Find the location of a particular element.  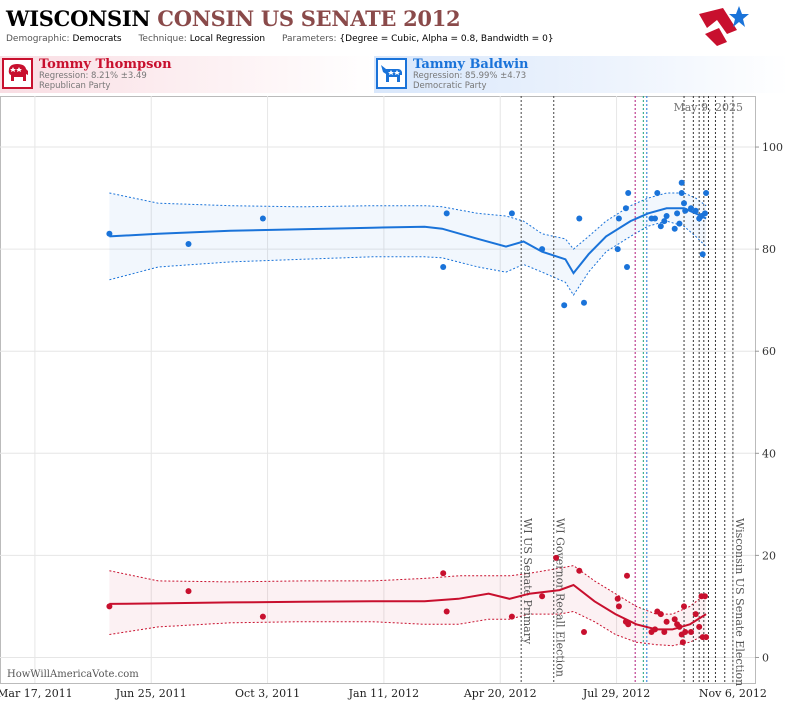

y-tick-label: 20 is located at coordinates (769, 555).